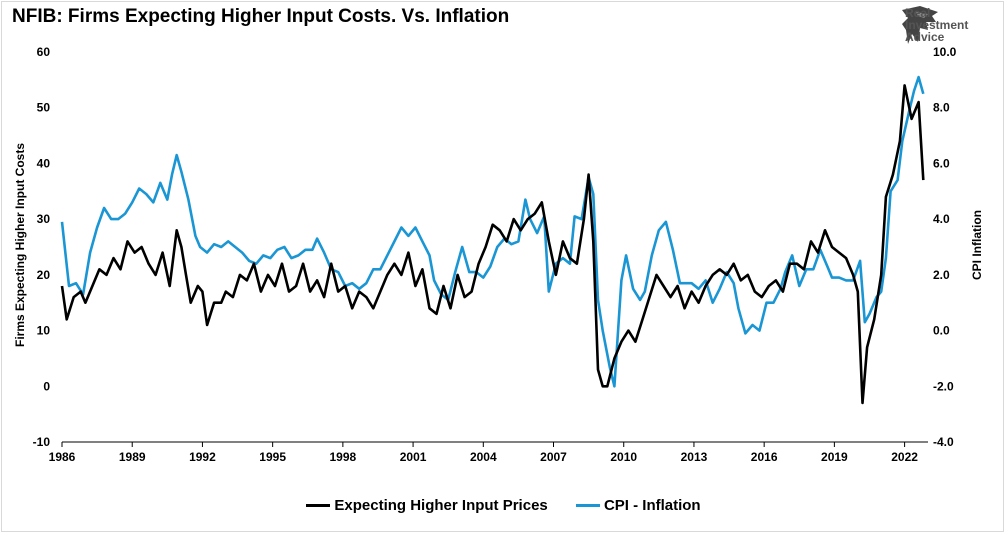 Image resolution: width=1007 pixels, height=535 pixels. What do you see at coordinates (44, 163) in the screenshot?
I see `y-left-tick-label: 40` at bounding box center [44, 163].